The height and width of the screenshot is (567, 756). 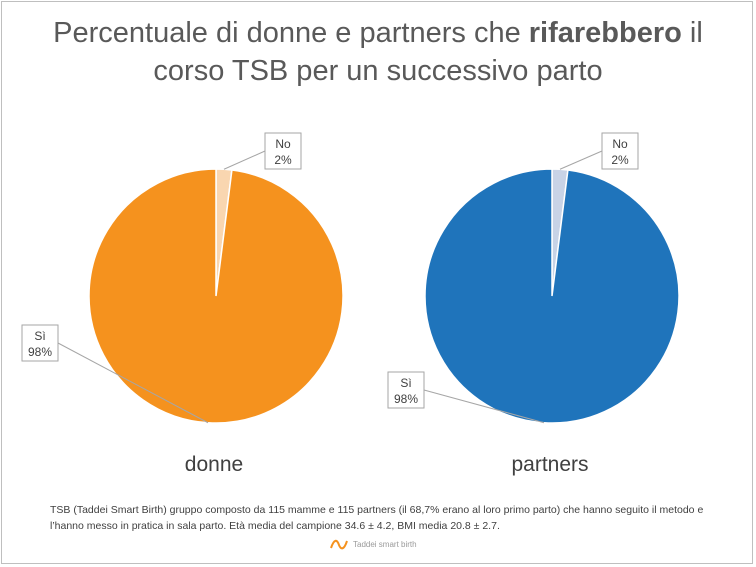 What do you see at coordinates (214, 464) in the screenshot?
I see `pie-caption-donne: donne` at bounding box center [214, 464].